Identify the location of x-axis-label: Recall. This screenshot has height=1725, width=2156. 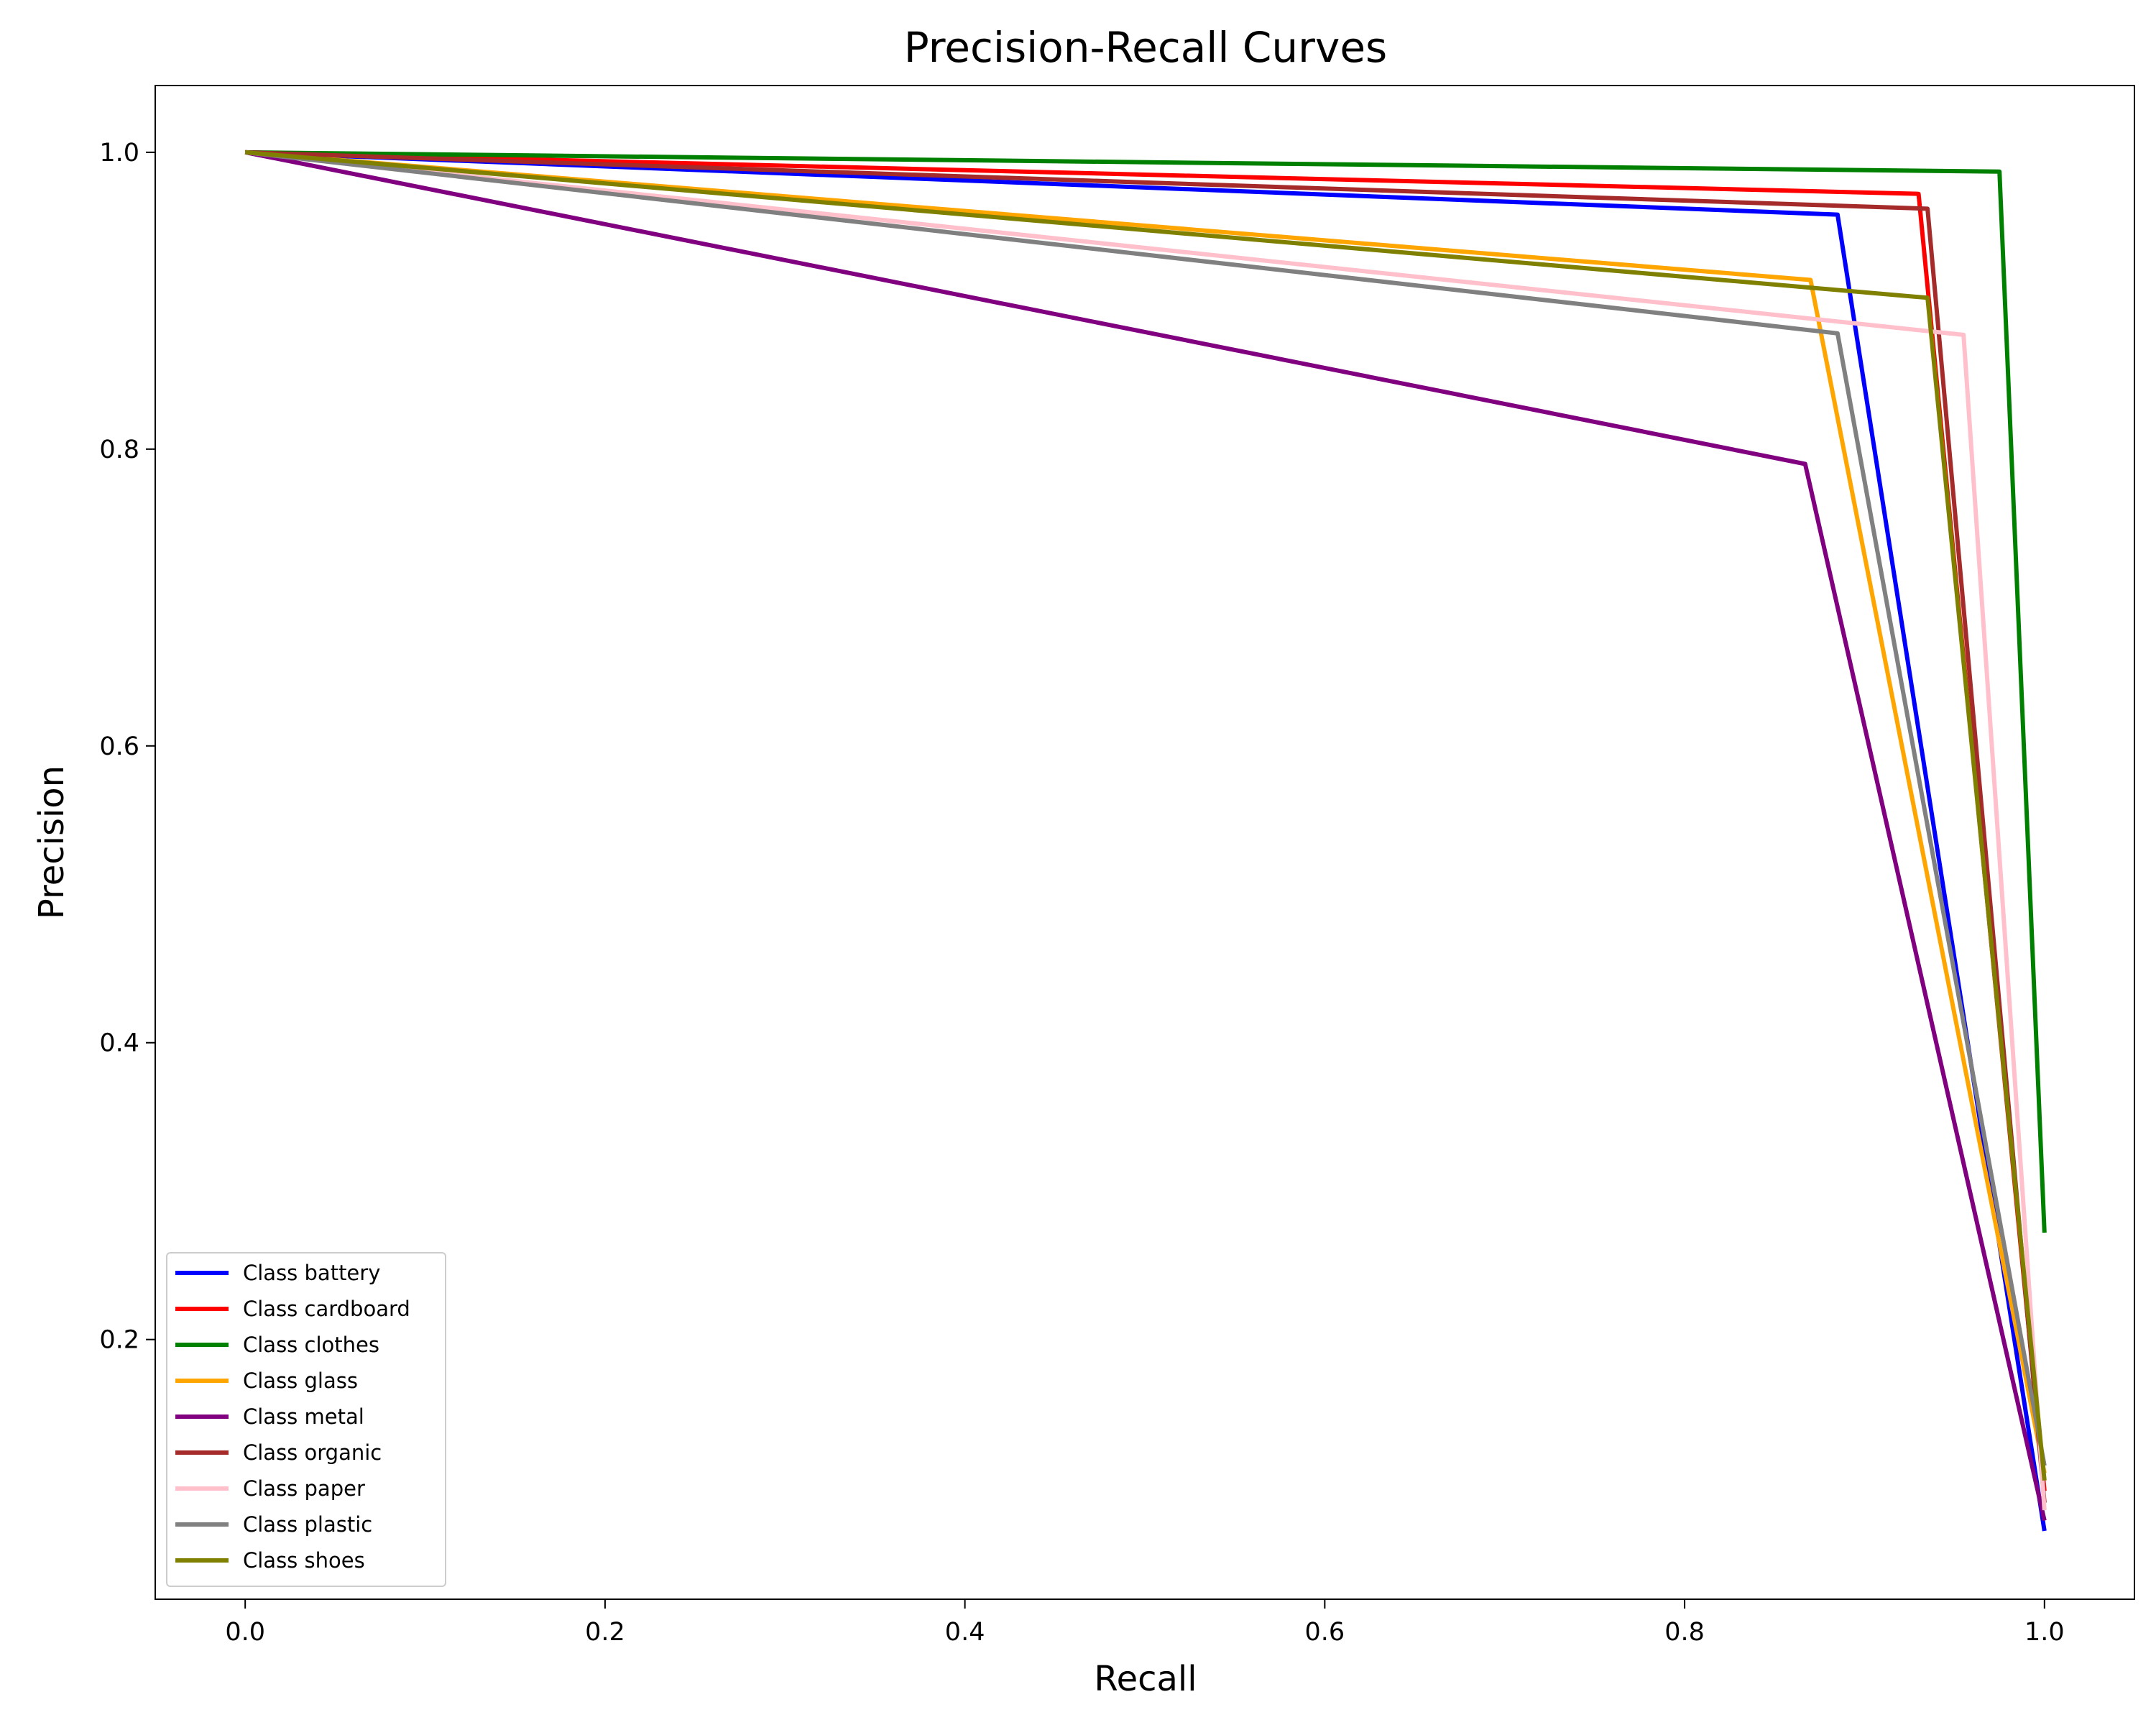
(1146, 1679).